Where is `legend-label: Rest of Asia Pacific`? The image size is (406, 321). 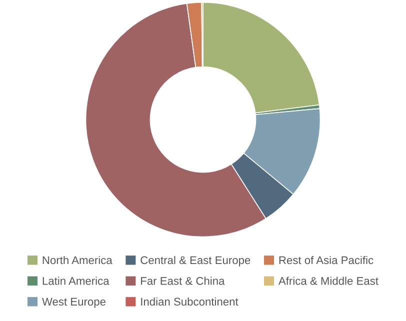
legend-label: Rest of Asia Pacific is located at coordinates (326, 260).